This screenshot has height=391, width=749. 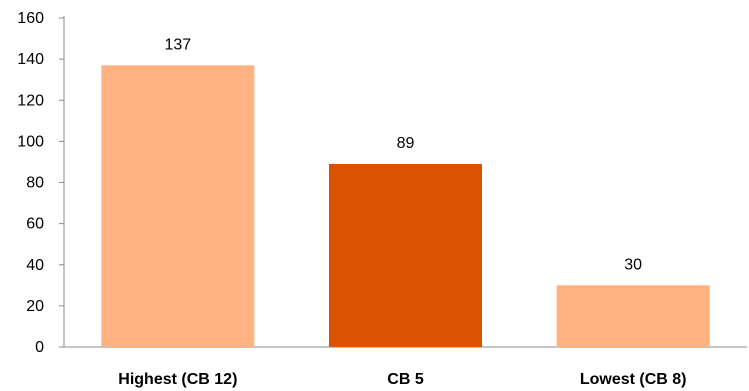 I want to click on y-tick-label: 160, so click(x=30, y=18).